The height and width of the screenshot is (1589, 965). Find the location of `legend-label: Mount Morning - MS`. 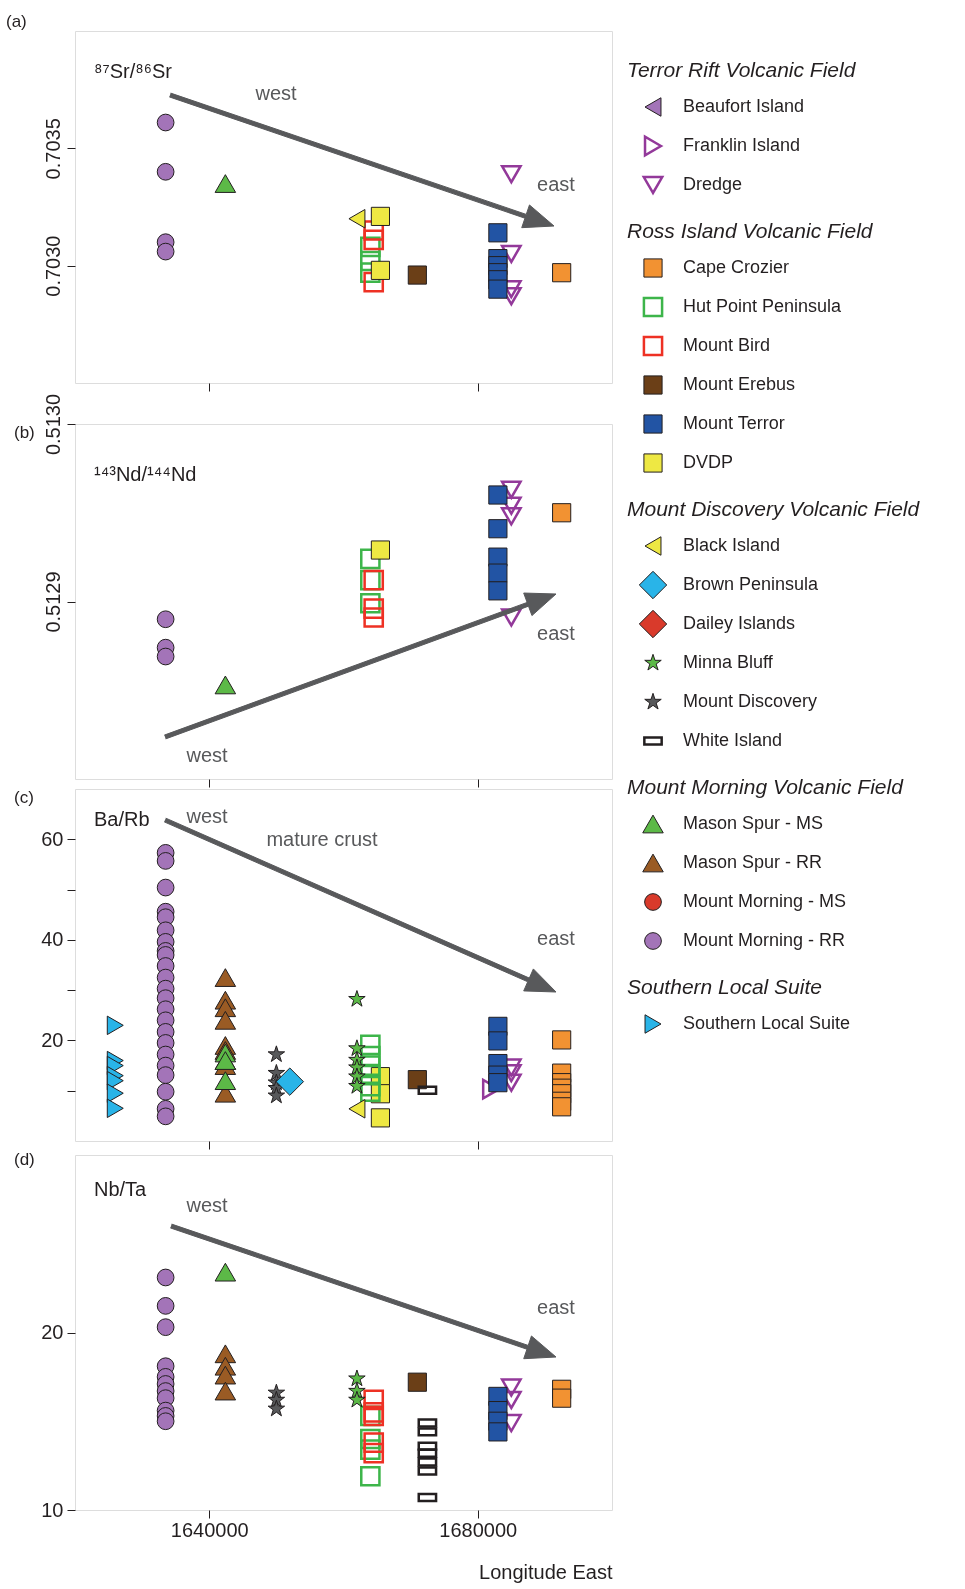

legend-label: Mount Morning - MS is located at coordinates (765, 901).